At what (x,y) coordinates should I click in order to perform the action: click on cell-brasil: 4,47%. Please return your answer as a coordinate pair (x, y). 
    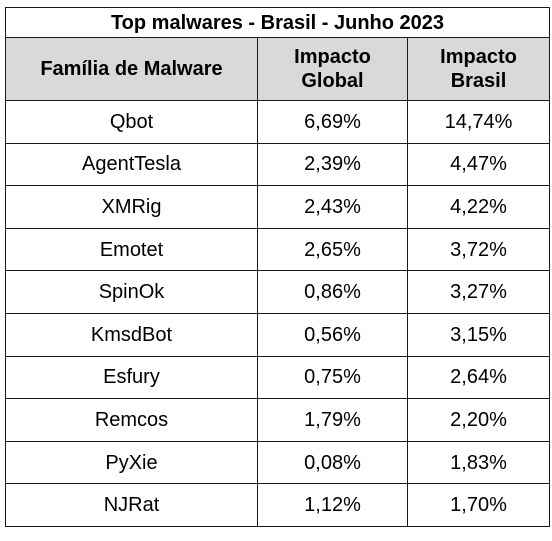
    Looking at the image, I should click on (478, 164).